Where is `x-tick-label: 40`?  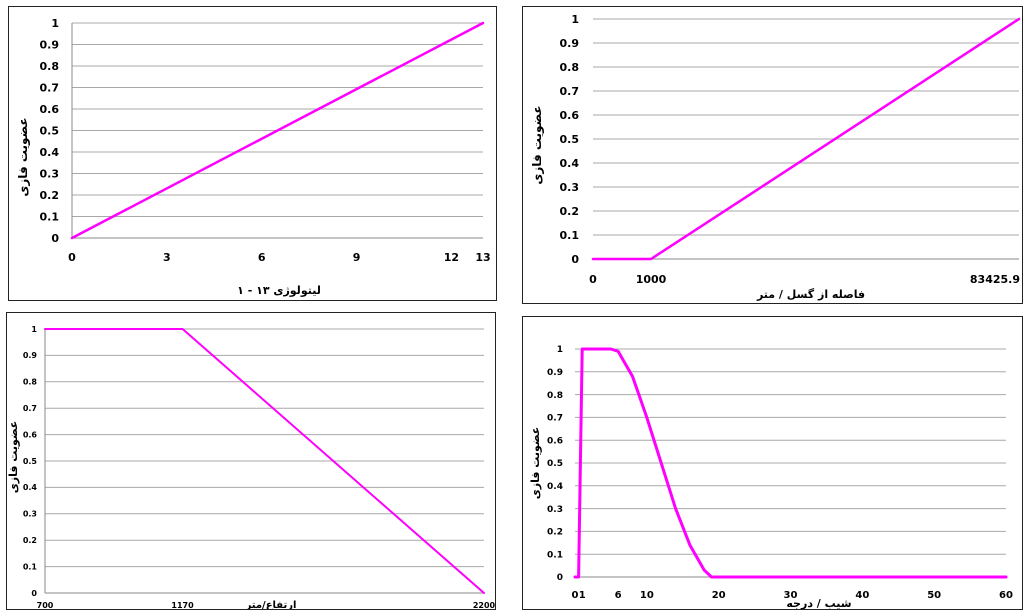
x-tick-label: 40 is located at coordinates (862, 595).